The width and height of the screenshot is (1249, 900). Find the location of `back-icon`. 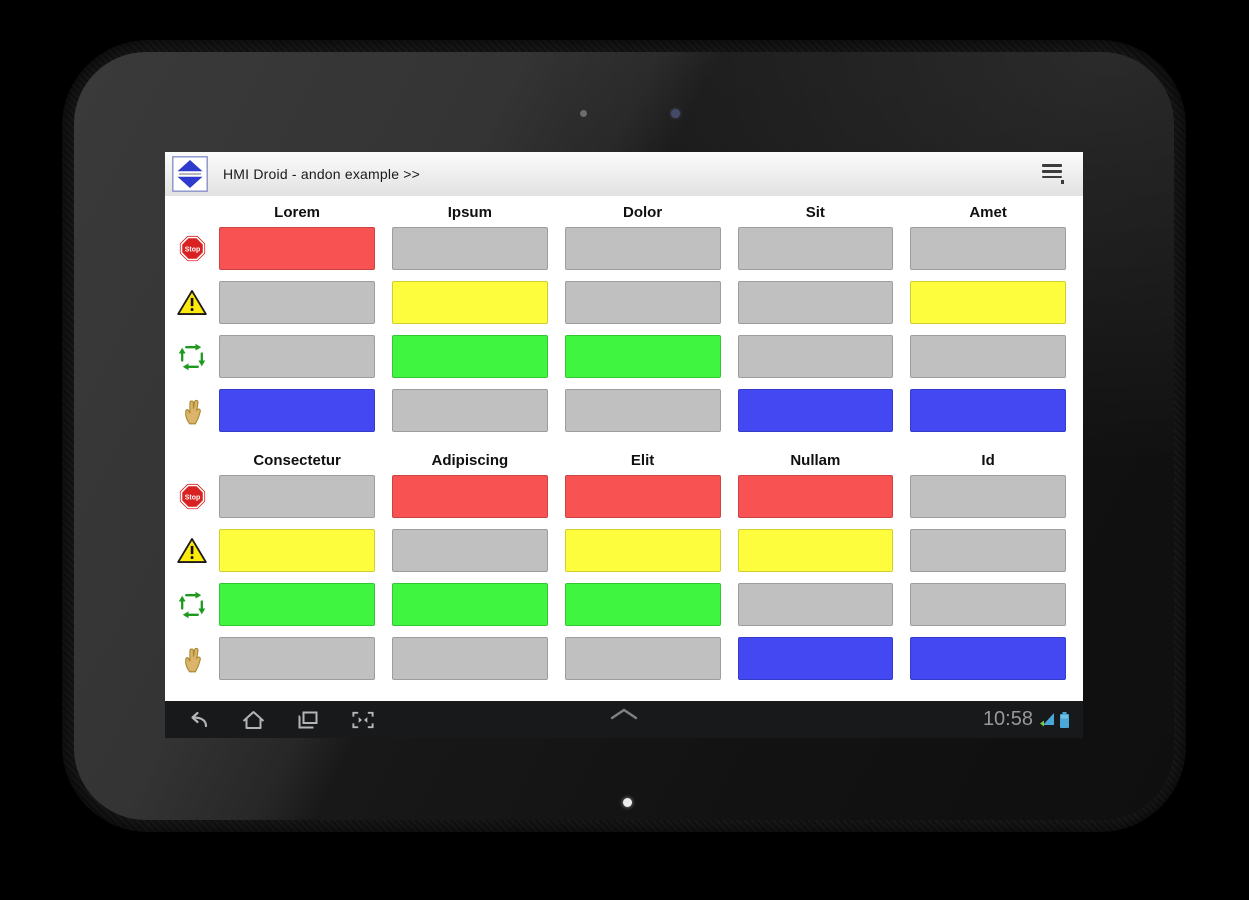

back-icon is located at coordinates (198, 720).